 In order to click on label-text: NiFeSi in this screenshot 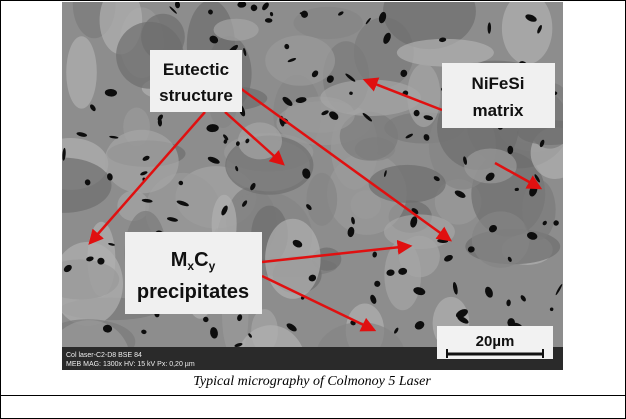, I will do `click(498, 83)`.